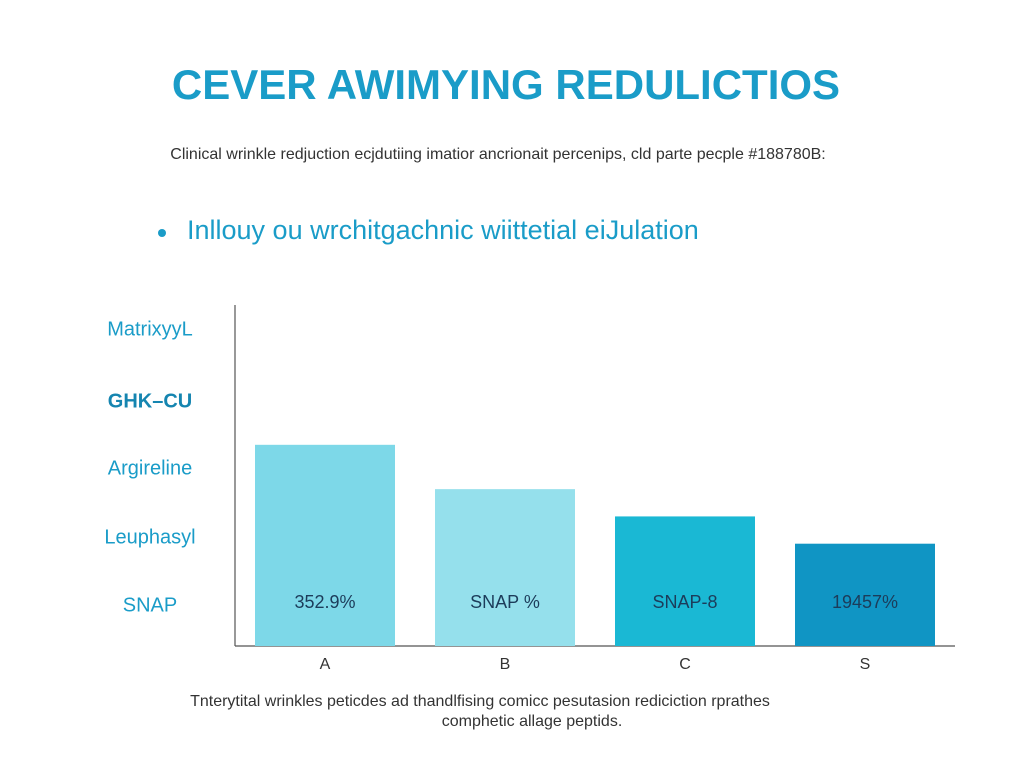 This screenshot has width=1024, height=768. I want to click on bar-annotation: 352.9%, so click(324, 602).